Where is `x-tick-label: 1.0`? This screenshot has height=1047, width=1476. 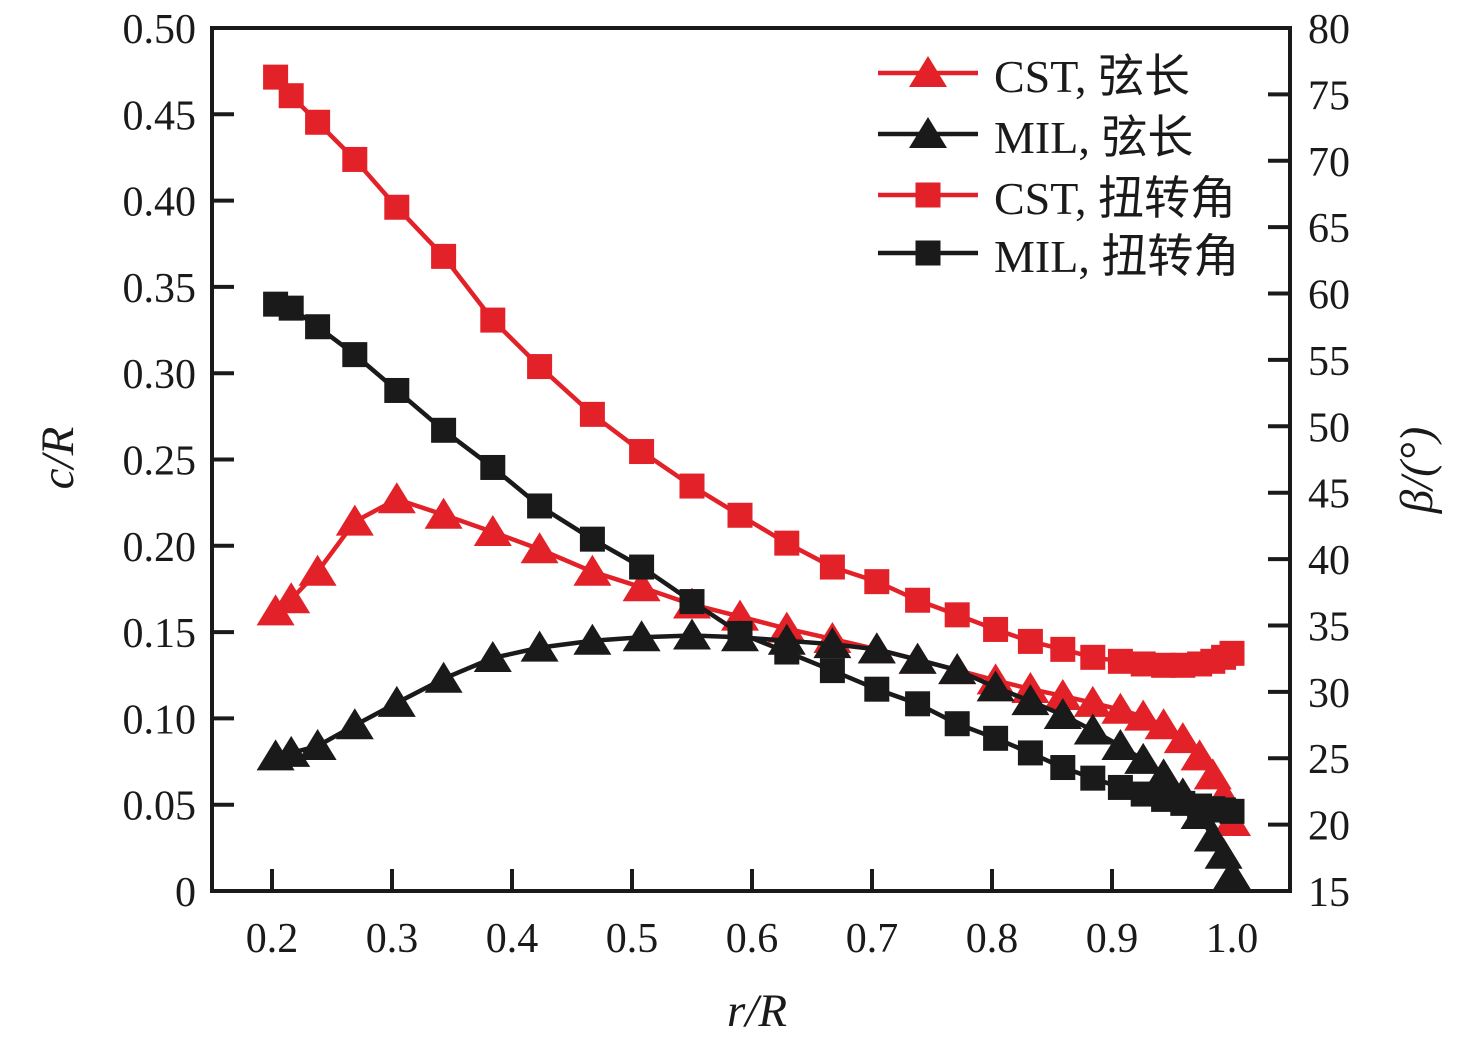
x-tick-label: 1.0 is located at coordinates (1232, 939).